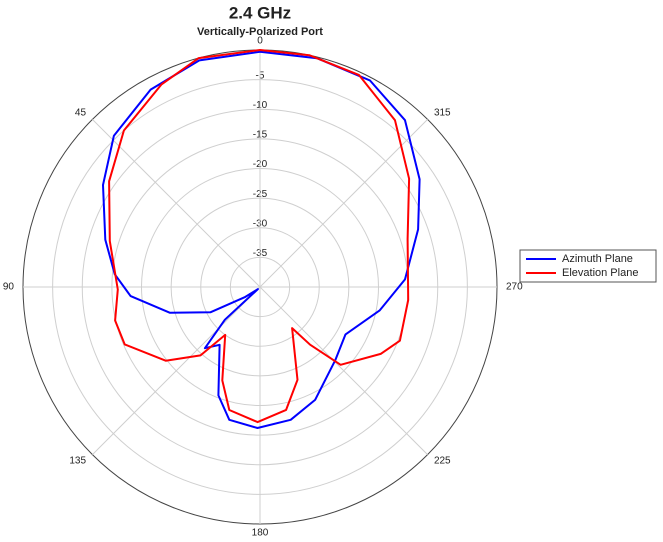 Image resolution: width=663 pixels, height=542 pixels. Describe the element at coordinates (260, 41) in the screenshot. I see `theta-tick-label: 0` at that location.